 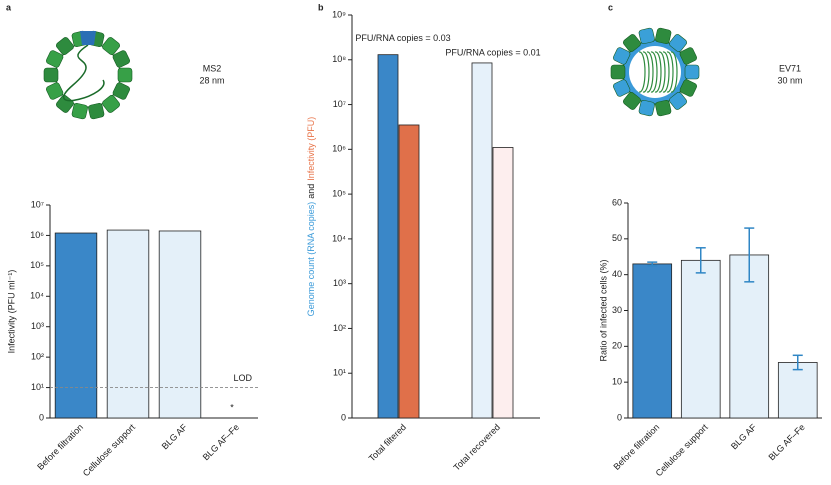 What do you see at coordinates (212, 68) in the screenshot?
I see `virus-name: MS2` at bounding box center [212, 68].